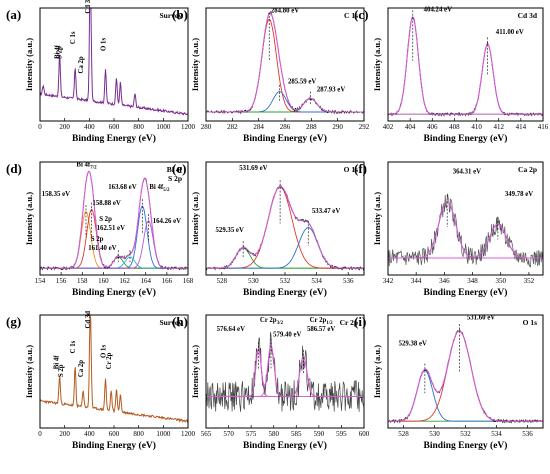 Image resolution: width=550 pixels, height=474 pixels. What do you see at coordinates (530, 322) in the screenshot?
I see `panel-title: O 1s` at bounding box center [530, 322].